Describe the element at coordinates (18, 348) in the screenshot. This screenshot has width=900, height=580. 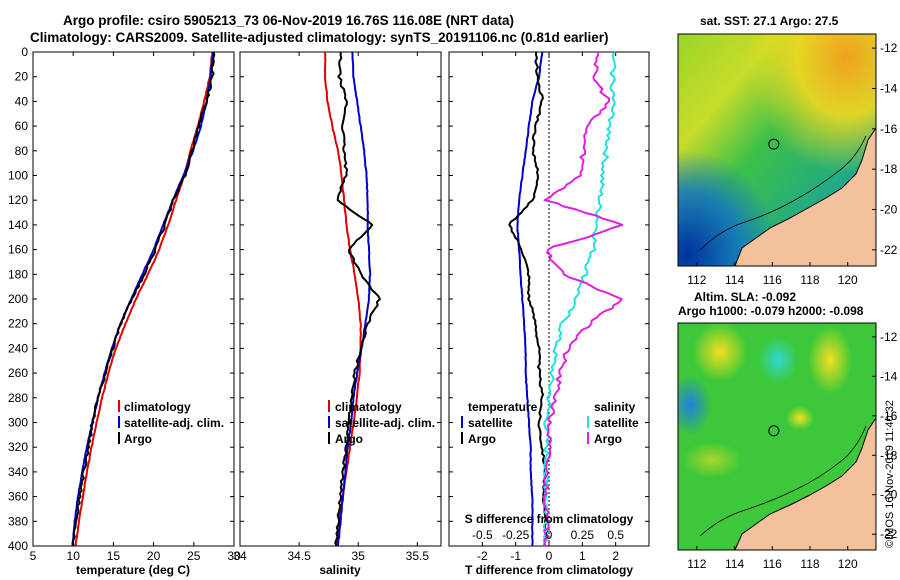
I see `depth-tick-label: 240` at that location.